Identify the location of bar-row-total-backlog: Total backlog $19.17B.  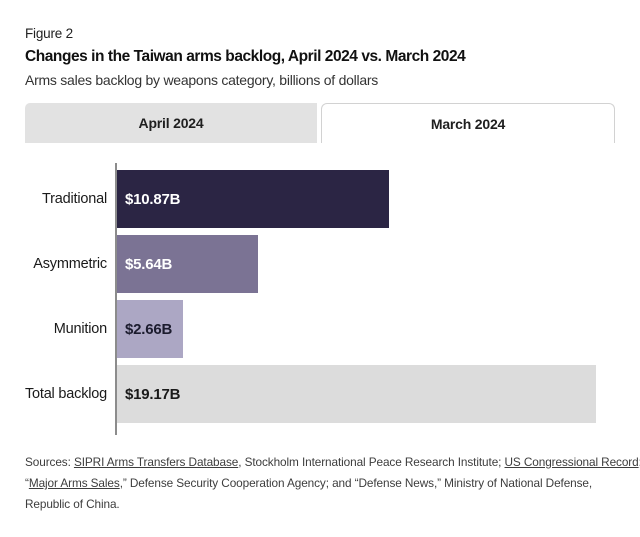
(320, 394).